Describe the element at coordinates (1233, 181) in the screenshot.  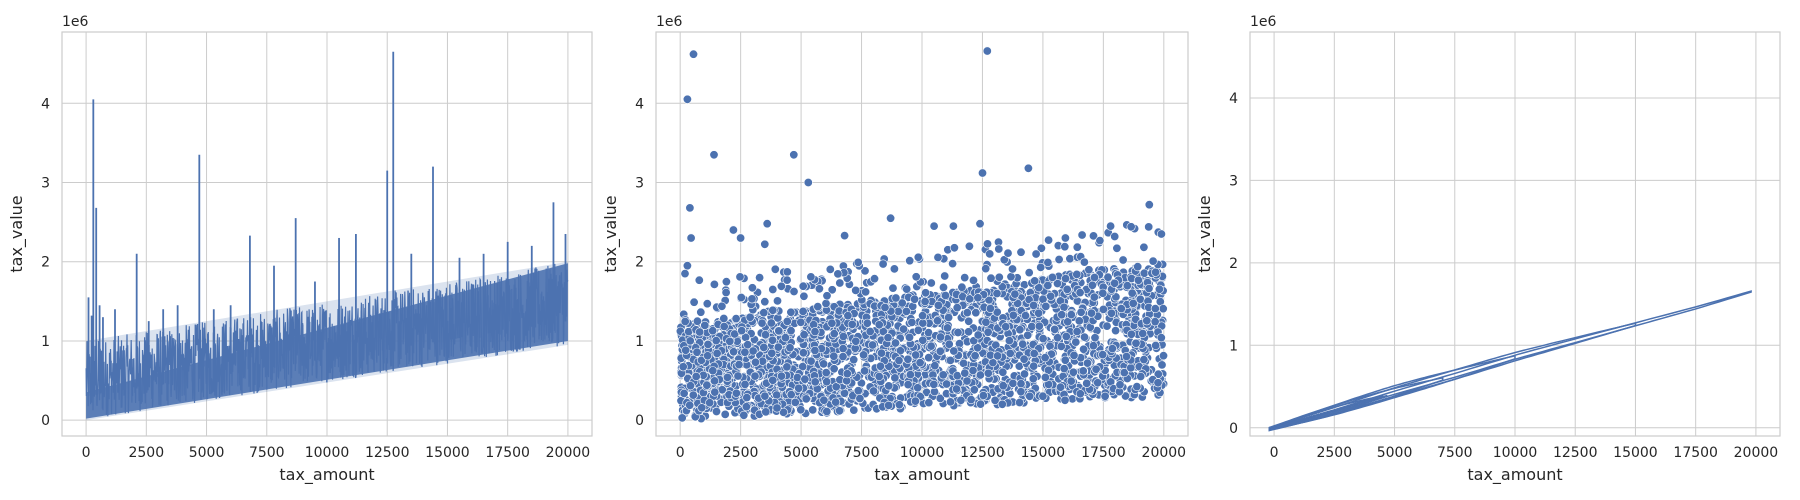
I see `y-tick-label: 3` at that location.